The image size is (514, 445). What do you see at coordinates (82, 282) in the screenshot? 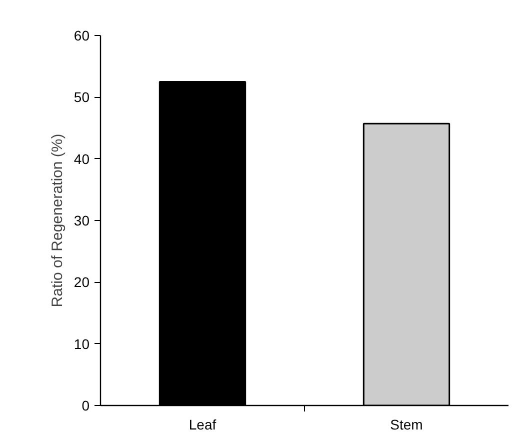
I see `y-tick-label: 20` at bounding box center [82, 282].